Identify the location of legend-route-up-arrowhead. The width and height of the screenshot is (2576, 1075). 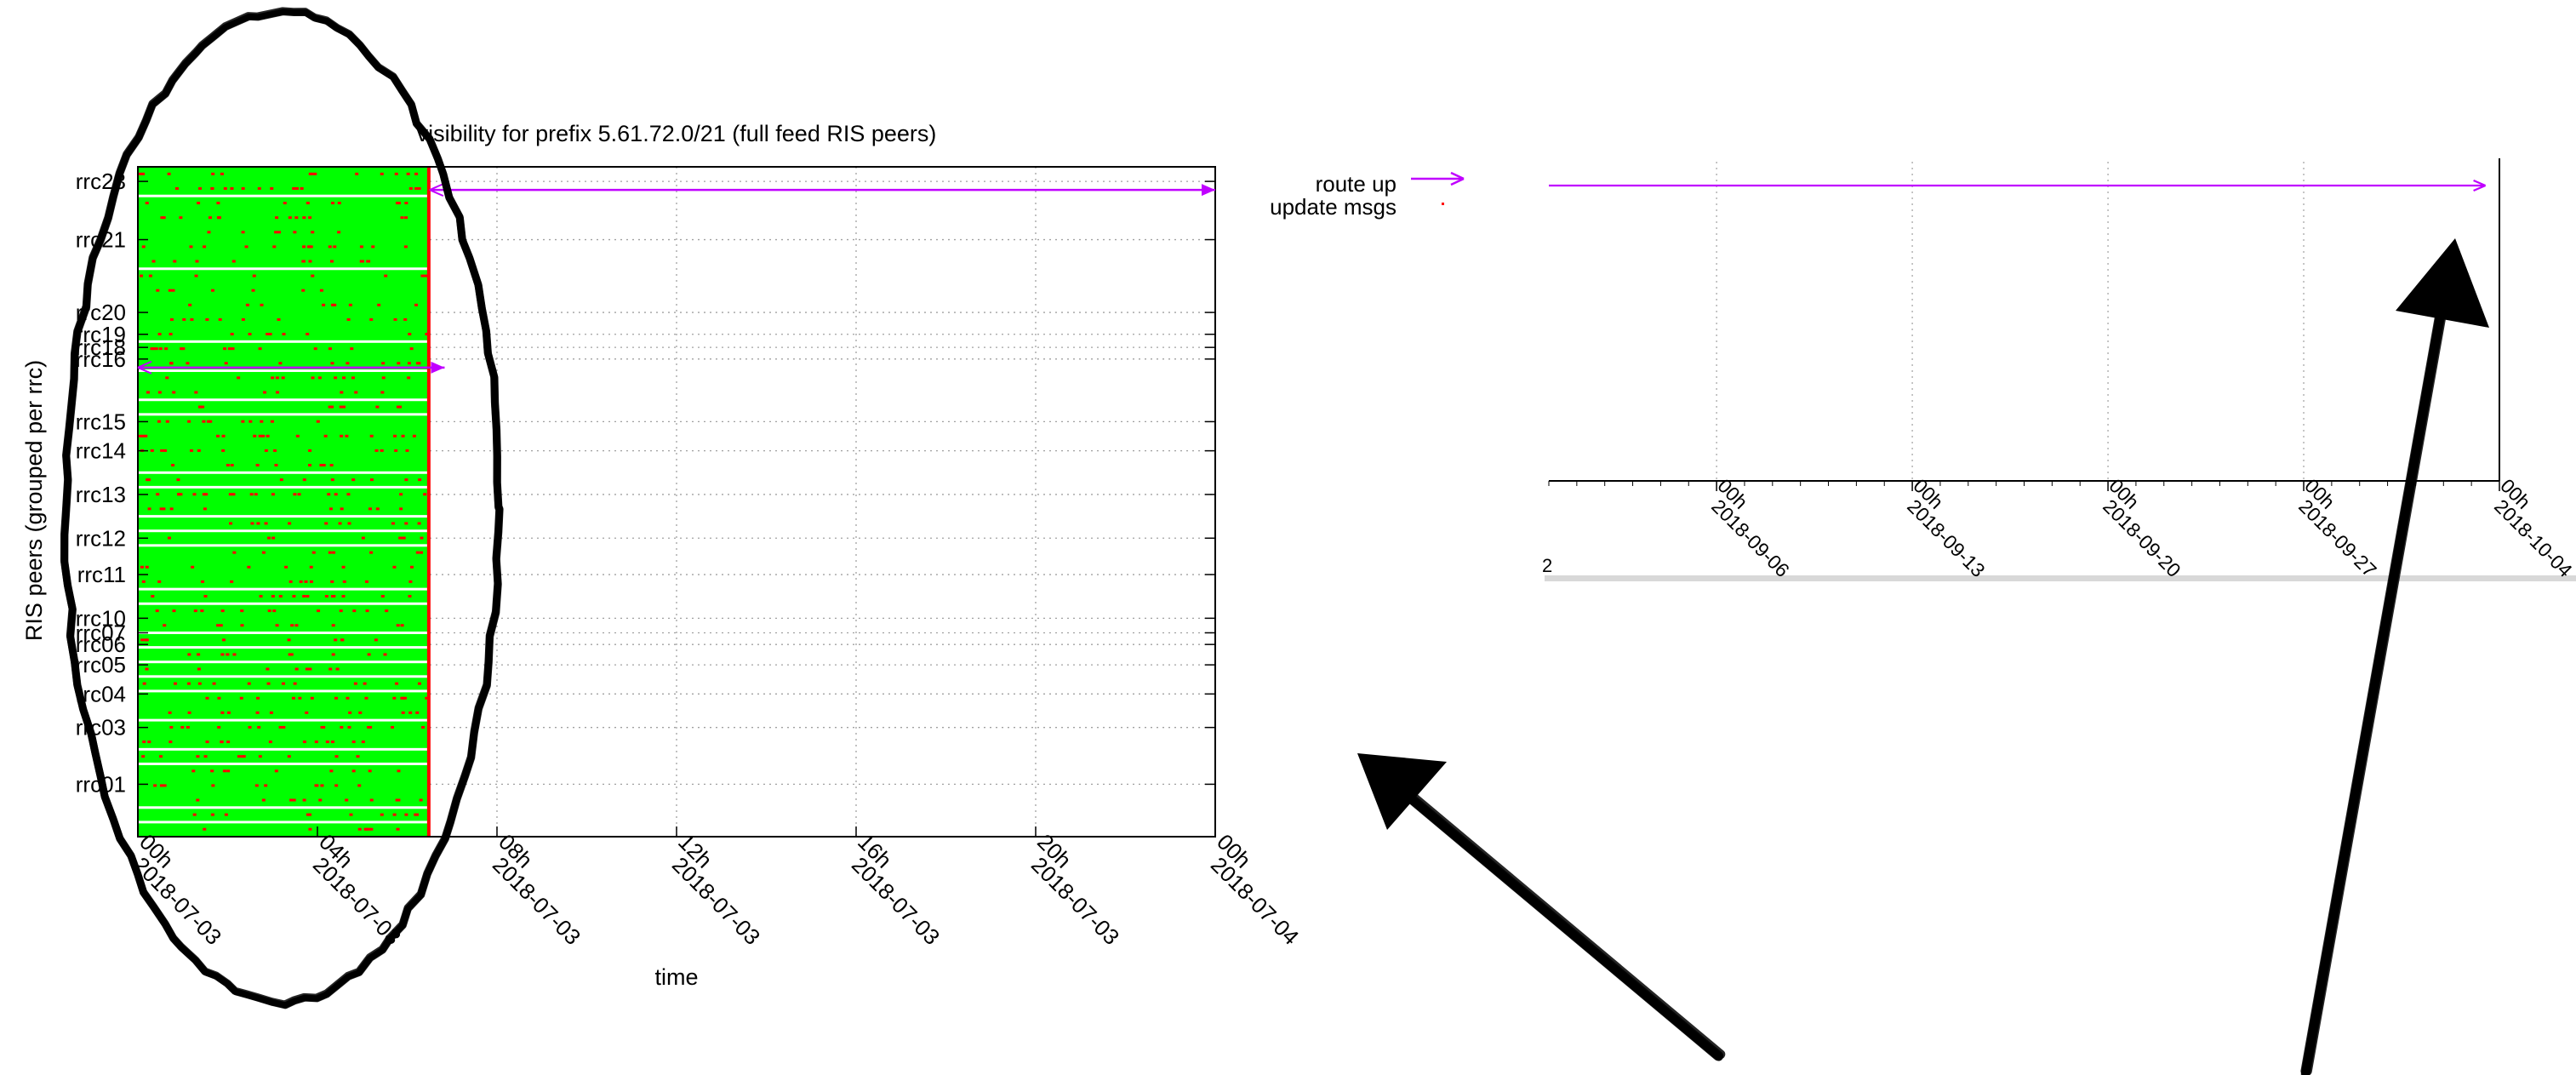
(1457, 178).